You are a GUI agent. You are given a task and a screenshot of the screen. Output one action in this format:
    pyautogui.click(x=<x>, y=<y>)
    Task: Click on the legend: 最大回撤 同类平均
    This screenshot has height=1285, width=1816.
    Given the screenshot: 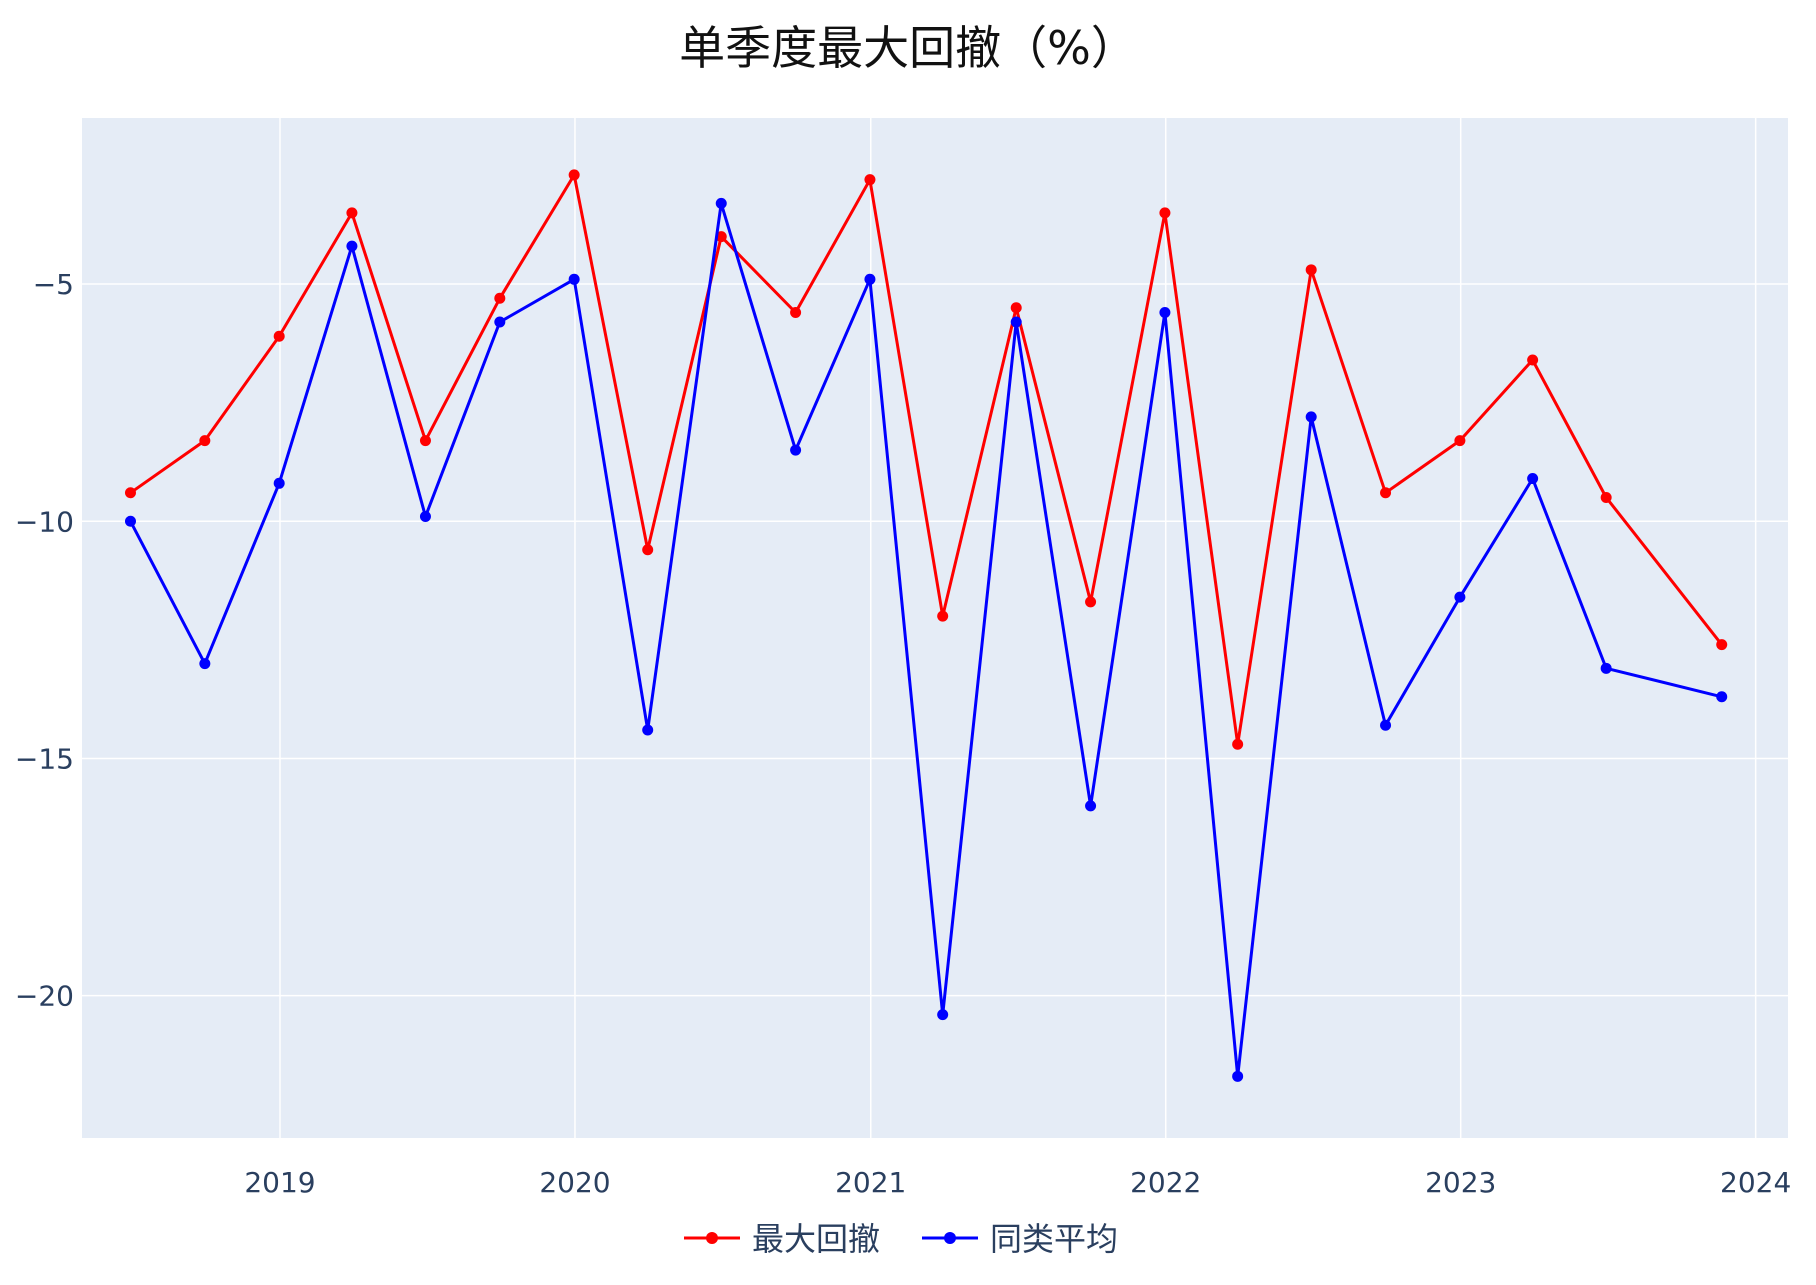 What is the action you would take?
    pyautogui.click(x=901, y=1239)
    